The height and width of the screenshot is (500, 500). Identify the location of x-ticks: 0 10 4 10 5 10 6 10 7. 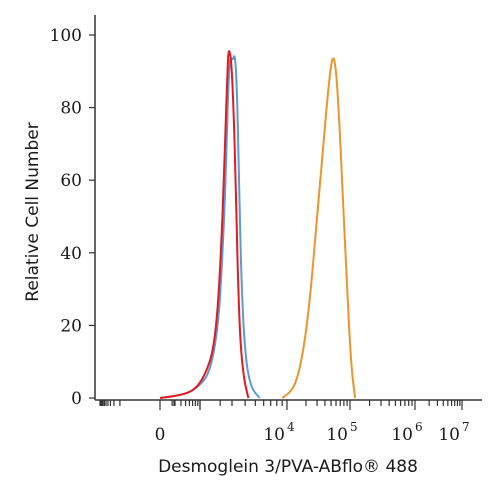
(284, 422).